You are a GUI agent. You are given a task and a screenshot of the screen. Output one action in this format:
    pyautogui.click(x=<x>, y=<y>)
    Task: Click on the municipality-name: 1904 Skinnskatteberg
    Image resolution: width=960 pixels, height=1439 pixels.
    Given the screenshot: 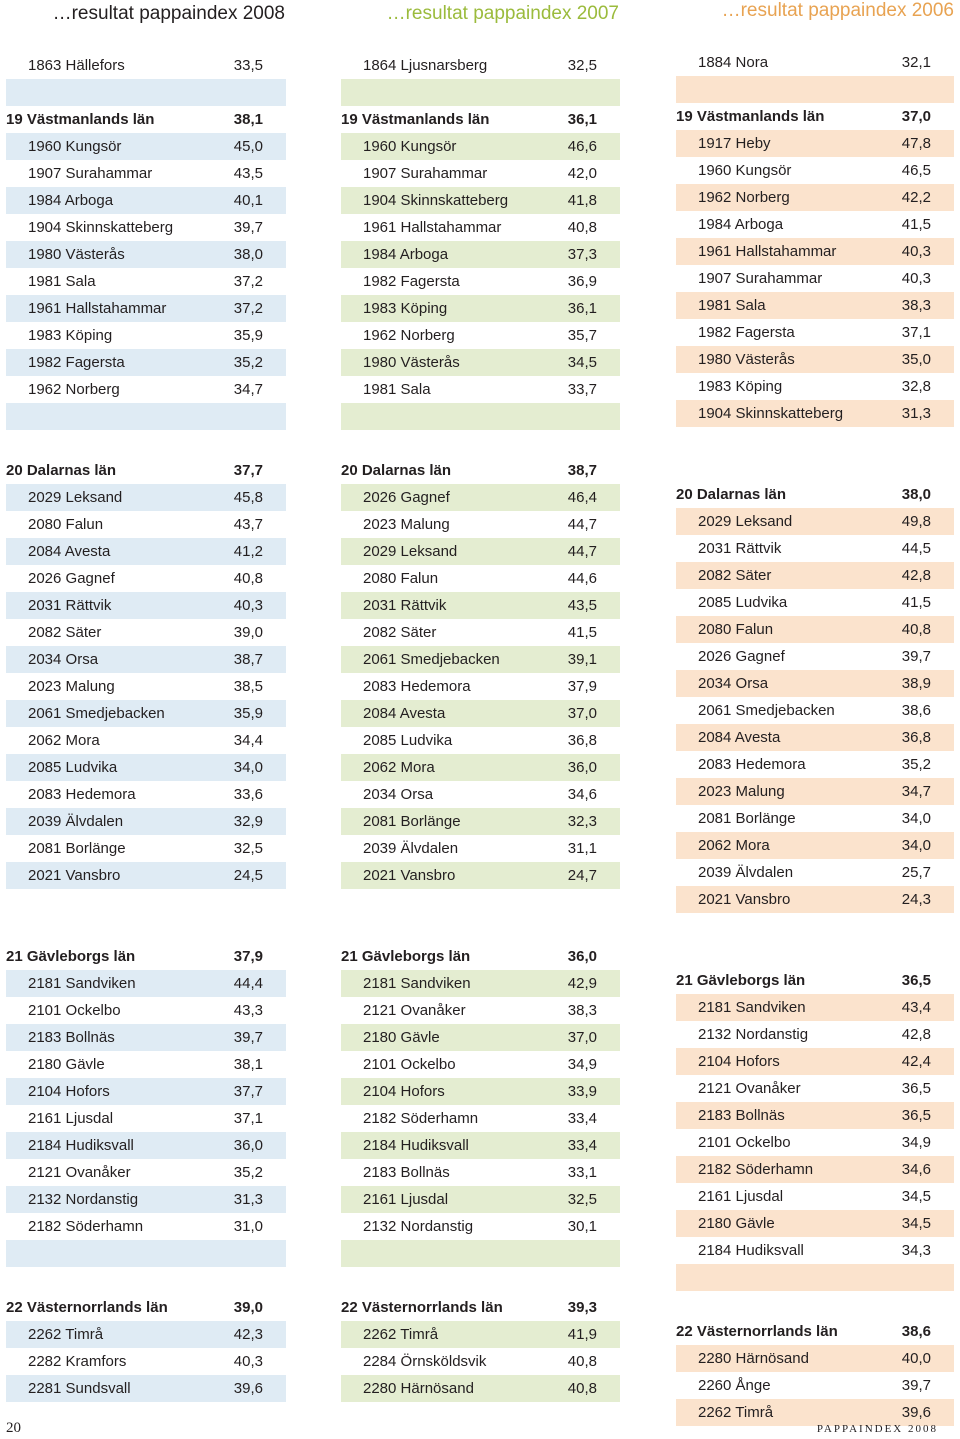 What is the action you would take?
    pyautogui.click(x=771, y=413)
    